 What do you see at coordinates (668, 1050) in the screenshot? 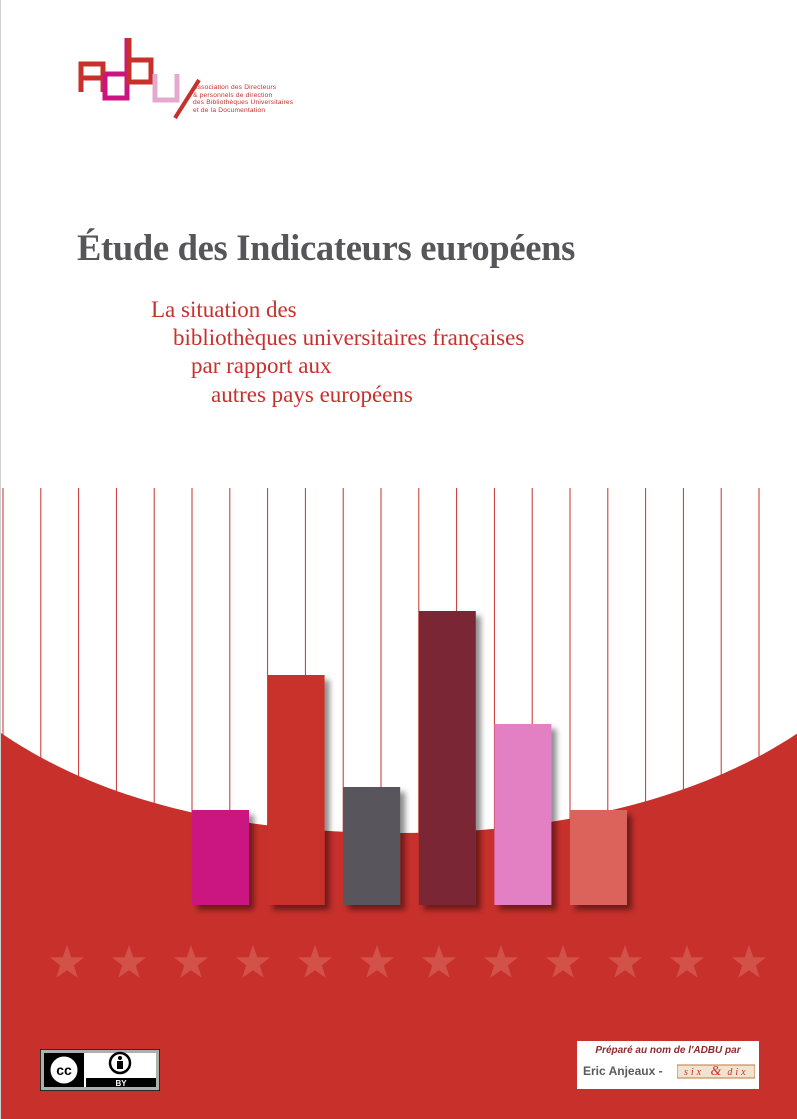
I see `credit-prepared-text: Préparé au nom de l'ADBU par` at bounding box center [668, 1050].